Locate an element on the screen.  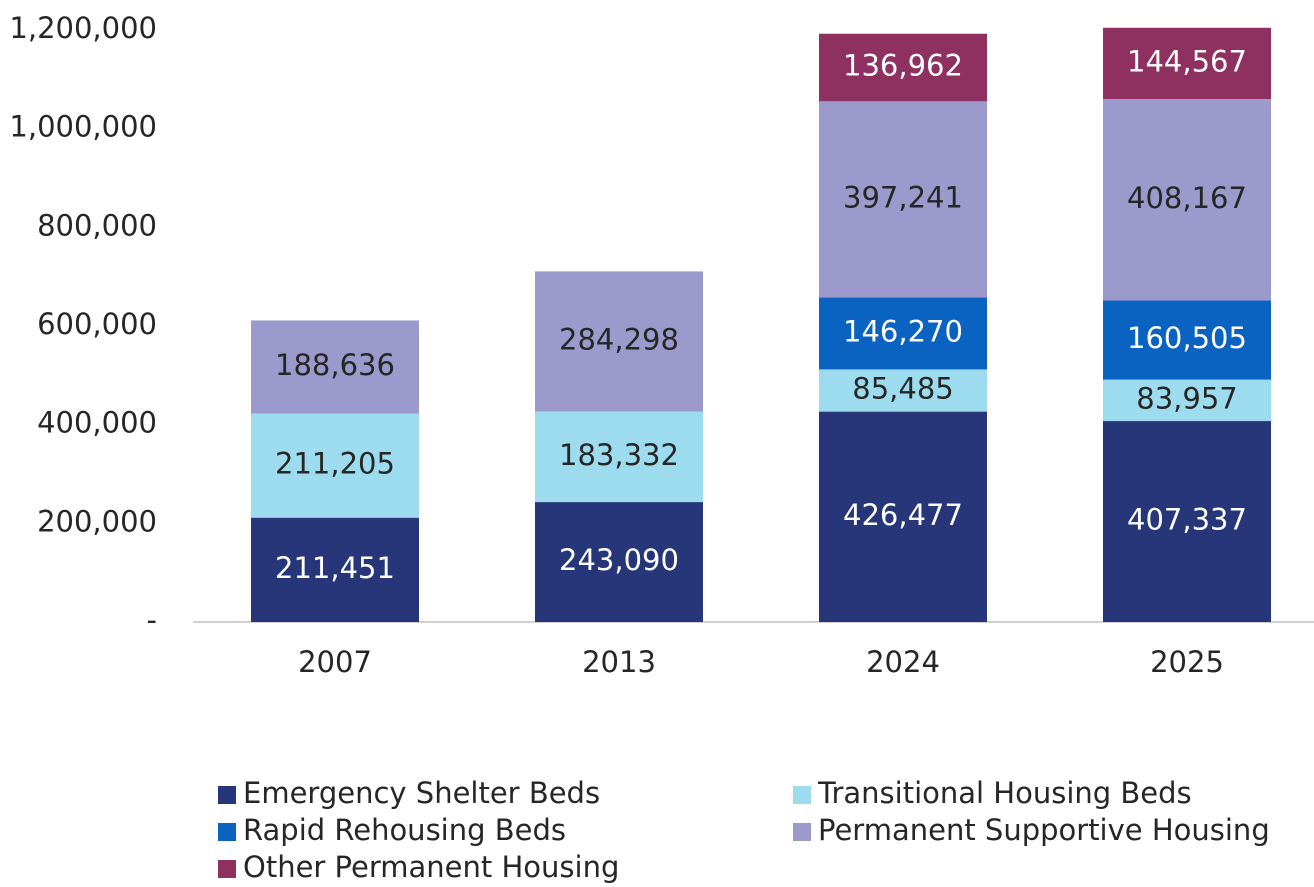
legend-label: Transitional Housing Beds is located at coordinates (1004, 793).